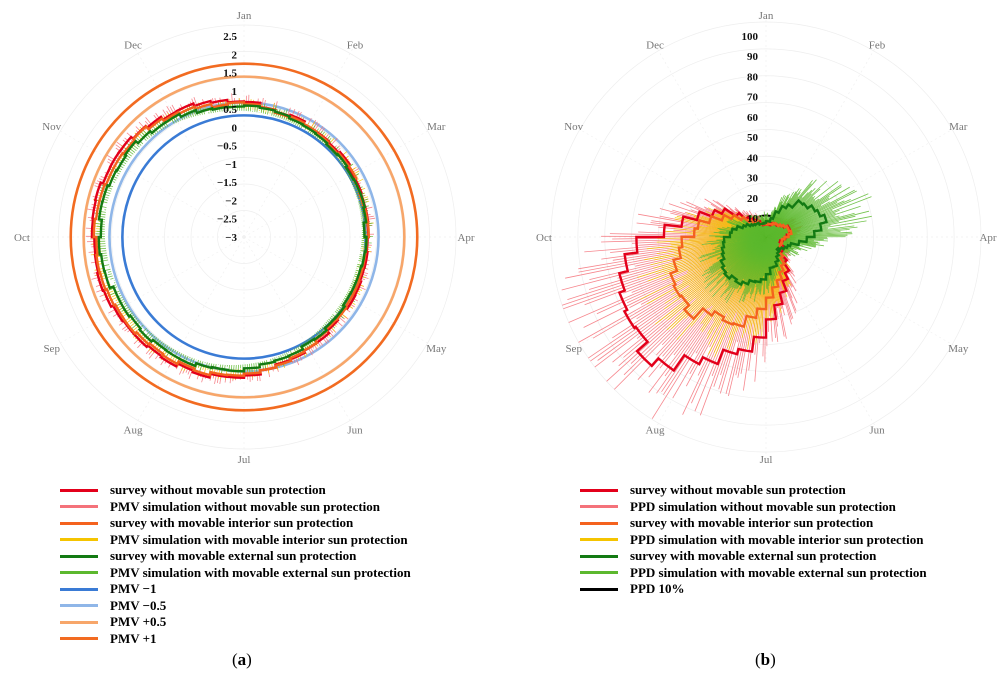 This screenshot has width=1001, height=691. I want to click on month-label: May, so click(958, 349).